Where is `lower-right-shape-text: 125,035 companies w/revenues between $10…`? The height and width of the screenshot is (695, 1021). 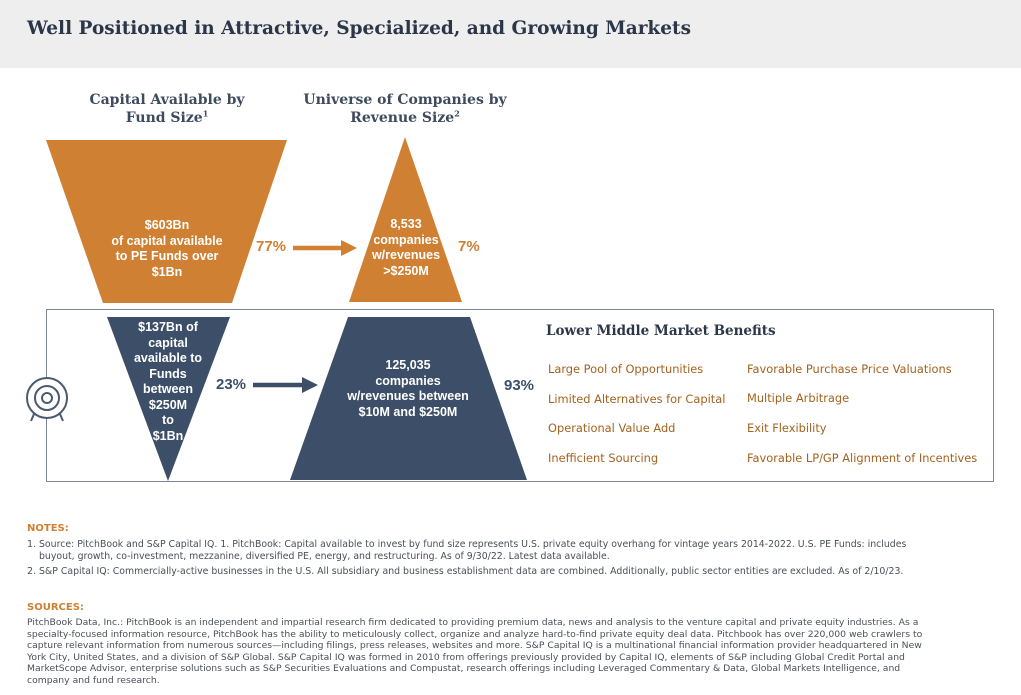 lower-right-shape-text: 125,035 companies w/revenues between $10… is located at coordinates (408, 388).